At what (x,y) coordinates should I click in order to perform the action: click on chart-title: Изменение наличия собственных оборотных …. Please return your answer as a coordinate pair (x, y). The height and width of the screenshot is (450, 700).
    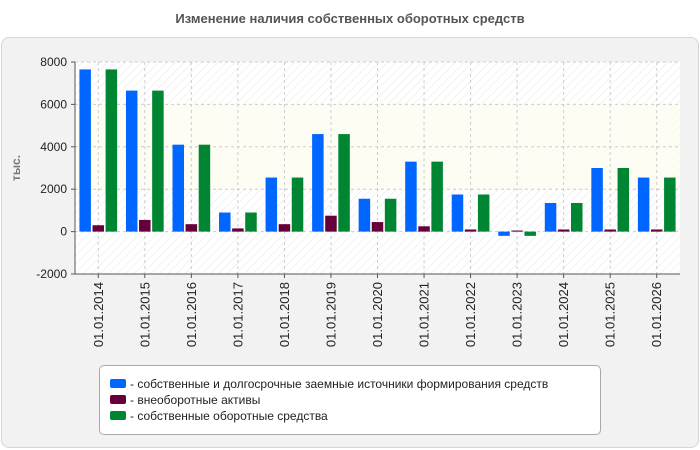
    Looking at the image, I should click on (350, 18).